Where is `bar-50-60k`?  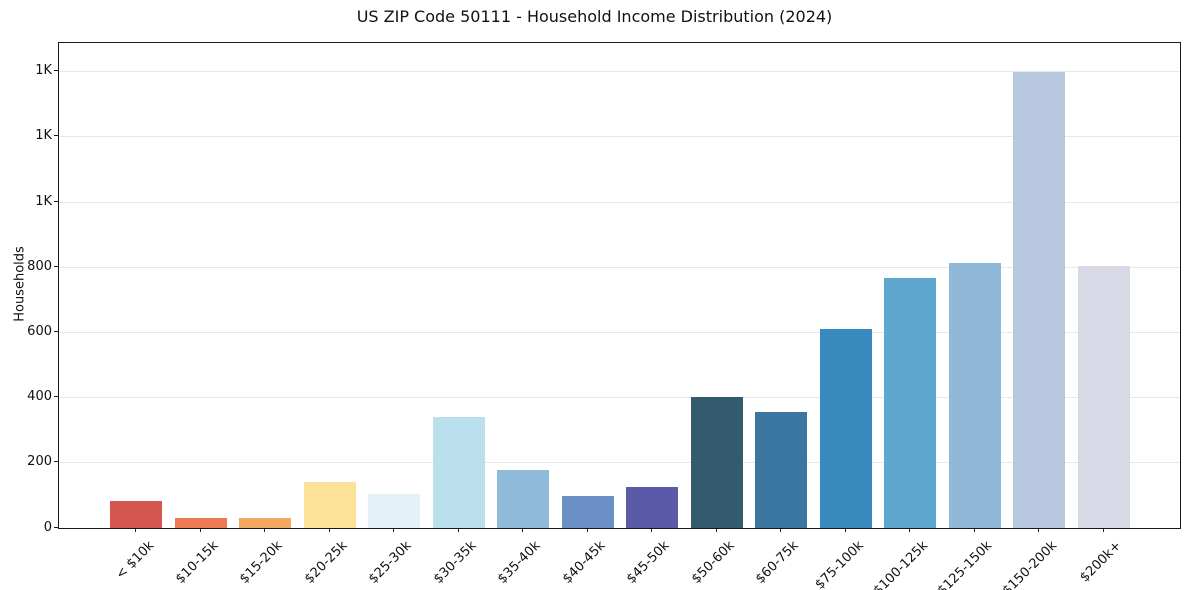
bar-50-60k is located at coordinates (716, 462).